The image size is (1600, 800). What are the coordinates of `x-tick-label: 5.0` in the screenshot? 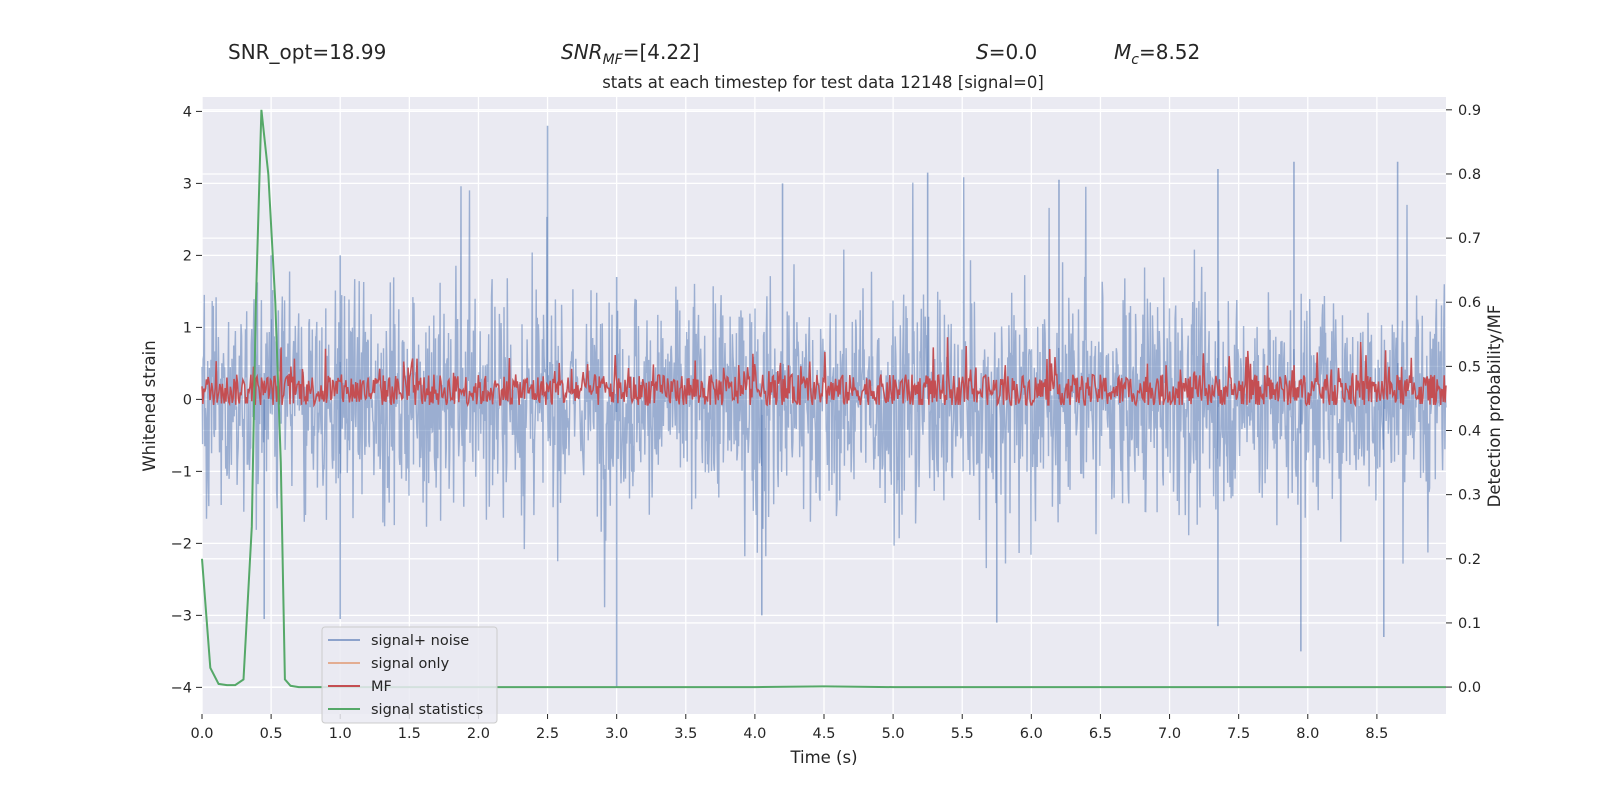 It's located at (893, 734).